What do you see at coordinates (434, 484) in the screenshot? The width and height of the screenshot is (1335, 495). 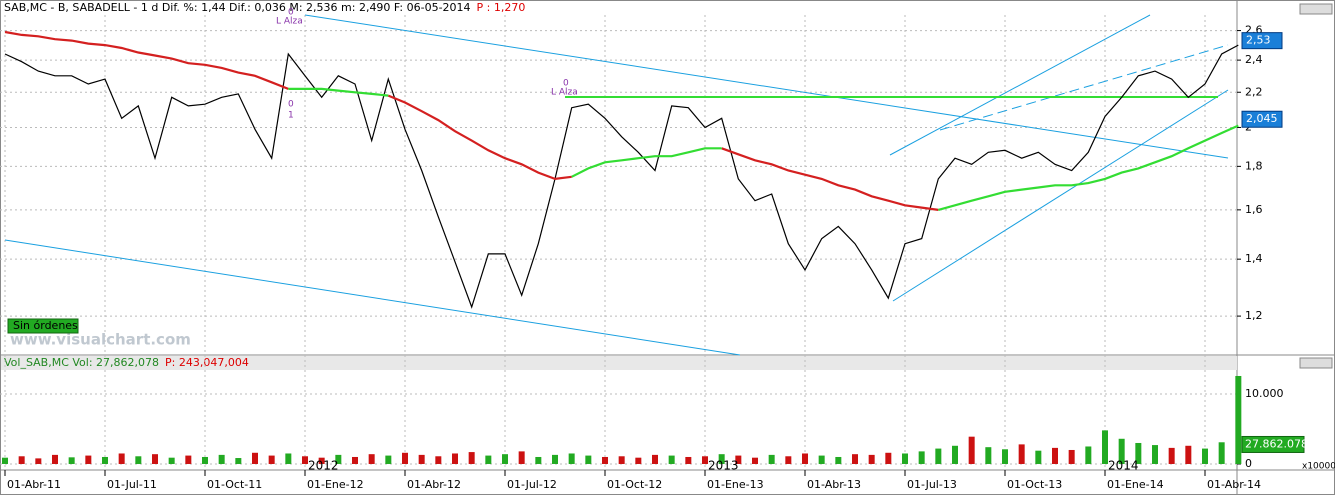 I see `x-tick-label: 01-Abr-12` at bounding box center [434, 484].